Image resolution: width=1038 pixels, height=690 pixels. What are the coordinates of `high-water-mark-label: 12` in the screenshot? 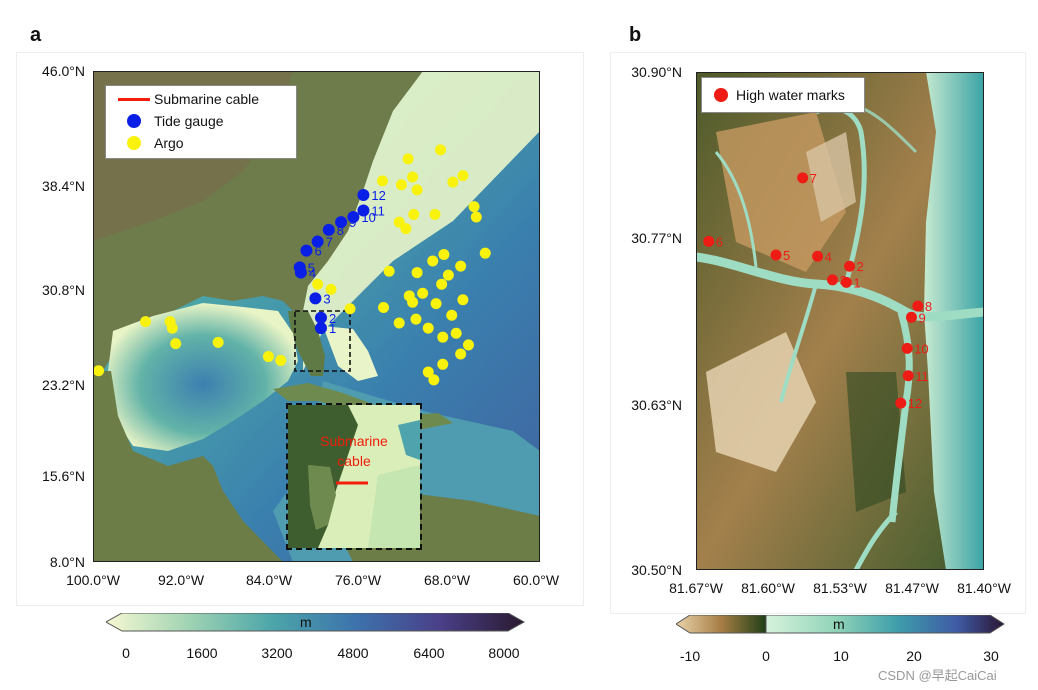 It's located at (915, 403).